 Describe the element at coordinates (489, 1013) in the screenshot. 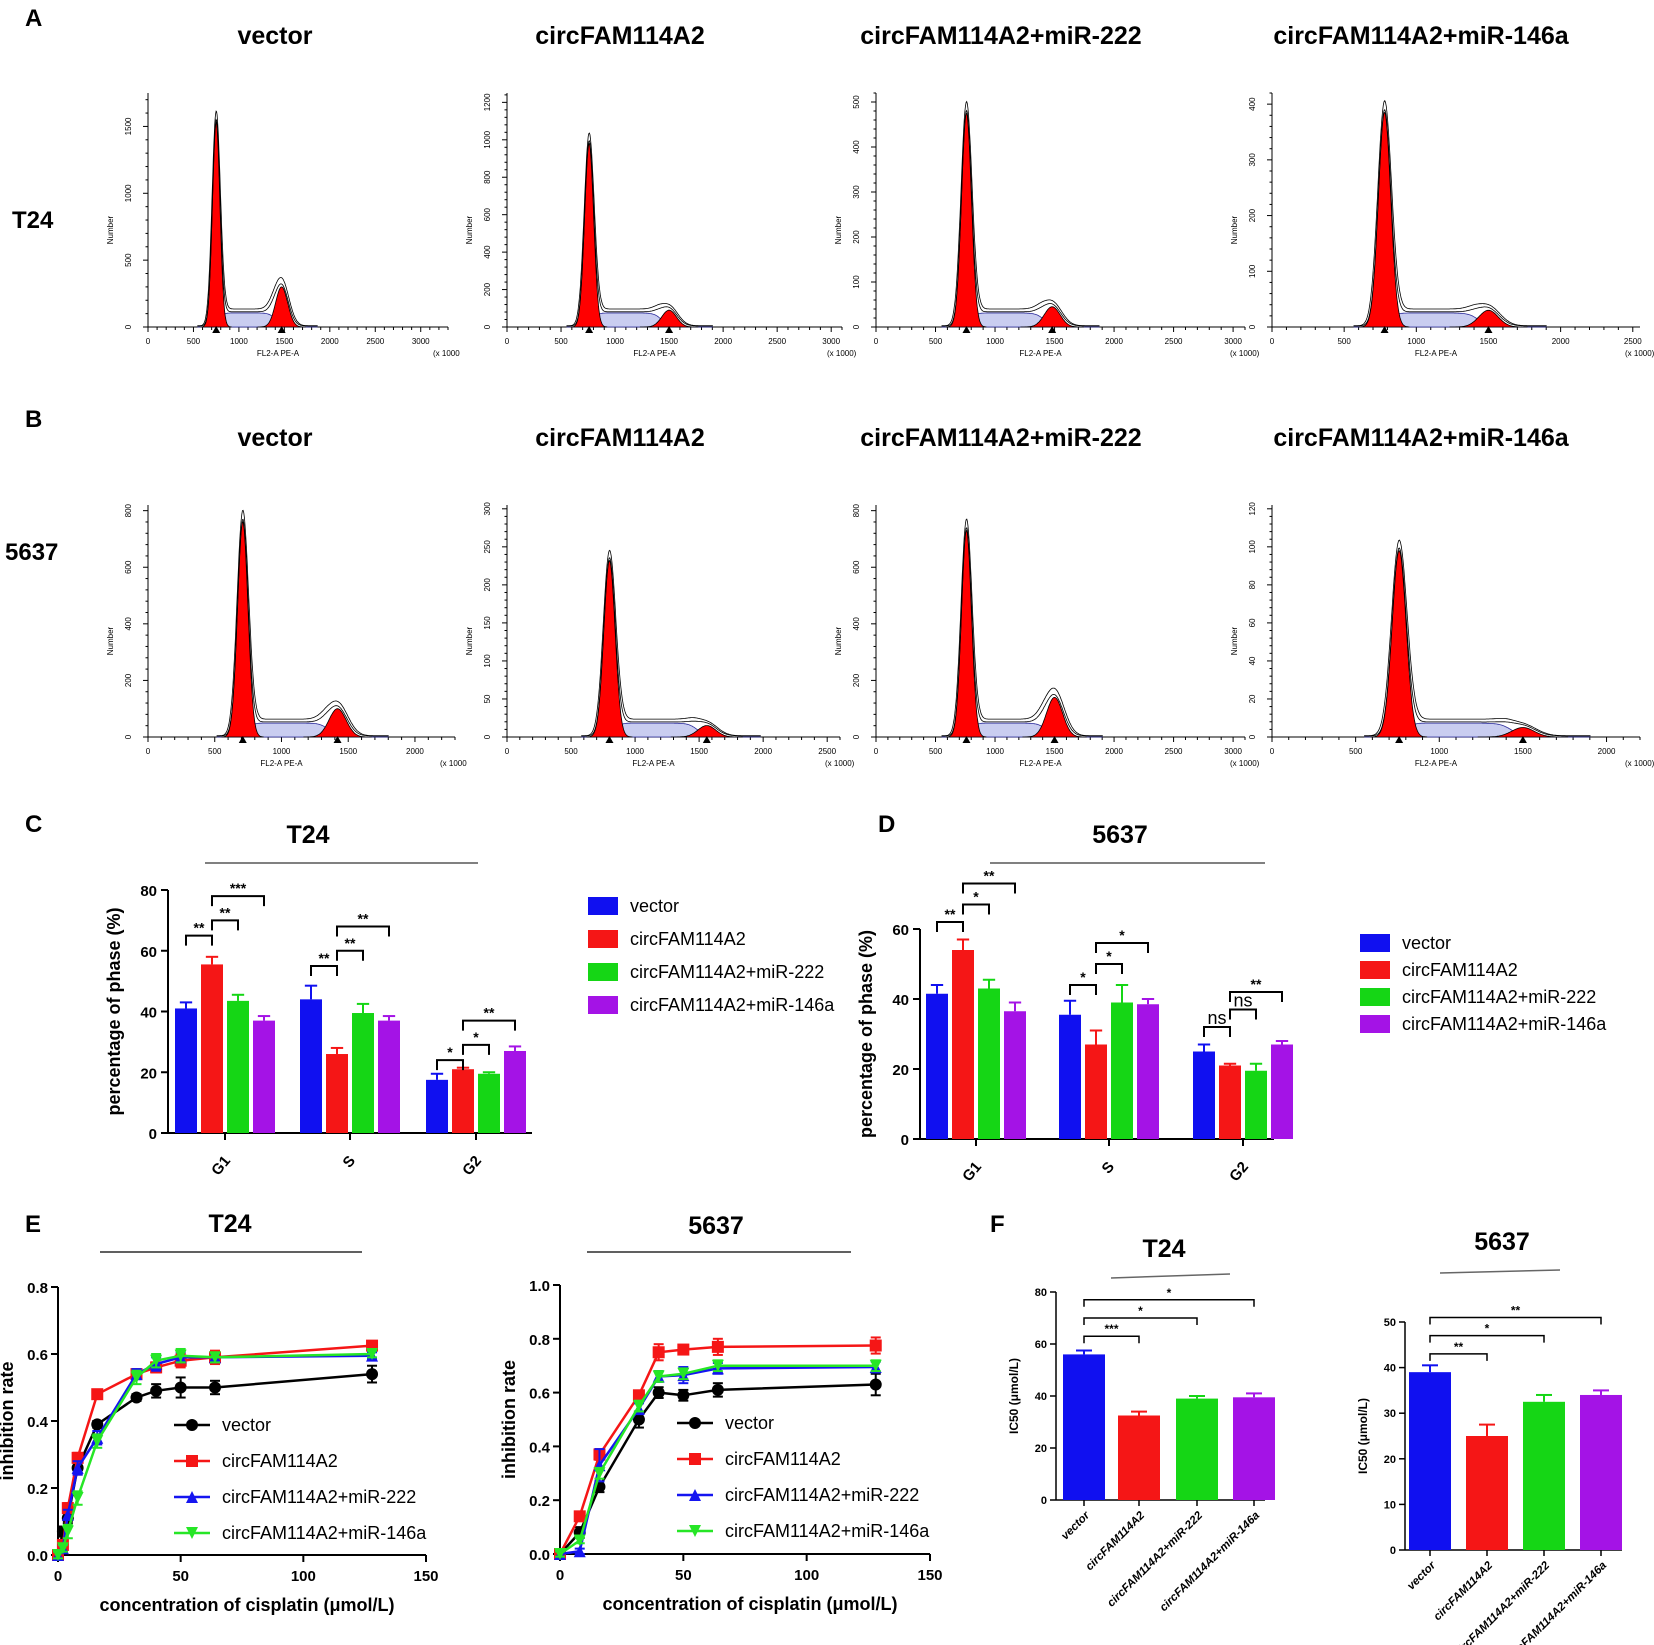

I see `significance-label: **` at that location.